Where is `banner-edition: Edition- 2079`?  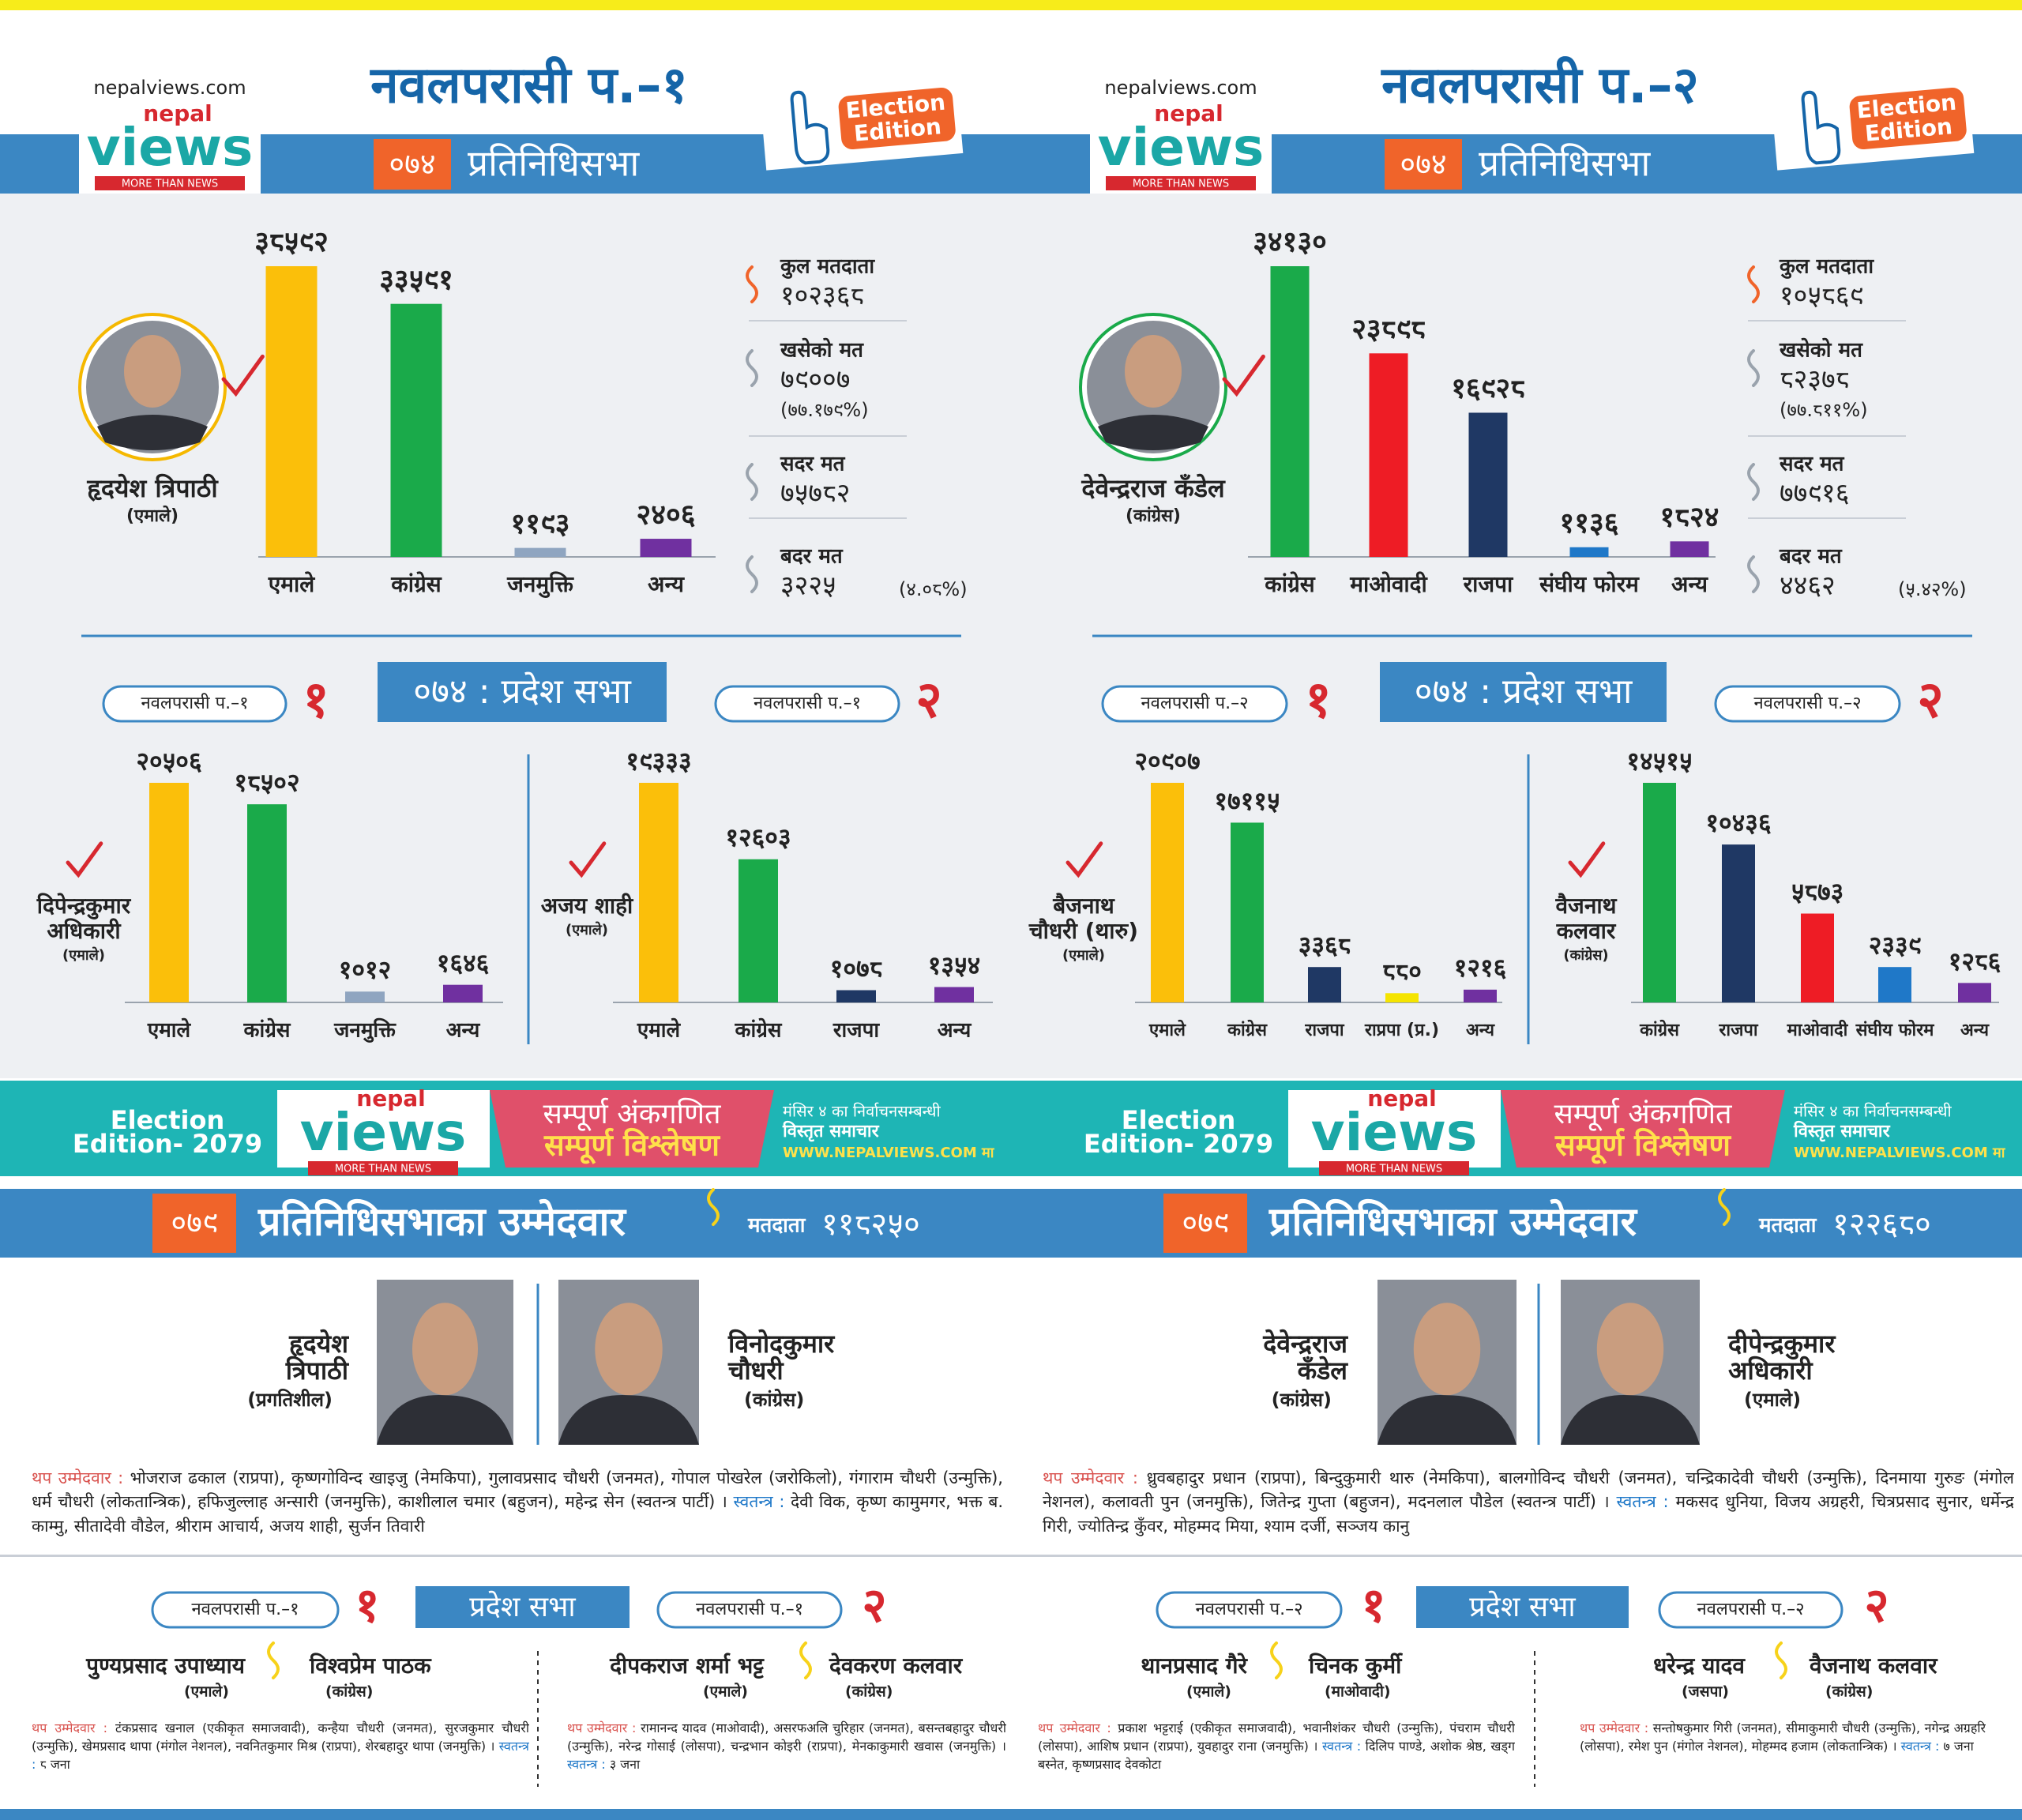
banner-edition: Edition- 2079 is located at coordinates (1178, 1144).